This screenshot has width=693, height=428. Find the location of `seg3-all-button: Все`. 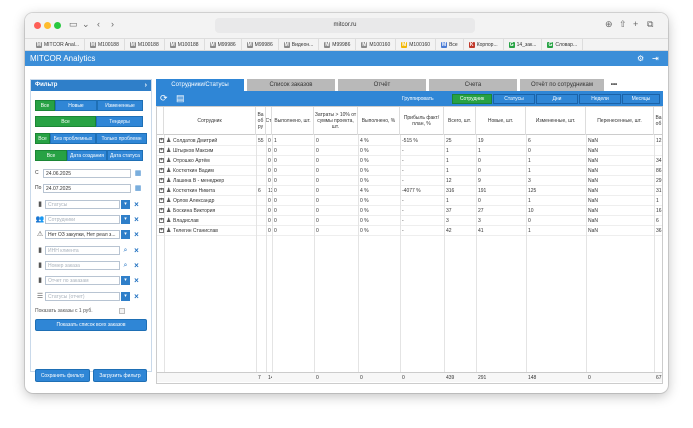

seg3-all-button: Все is located at coordinates (42, 138).